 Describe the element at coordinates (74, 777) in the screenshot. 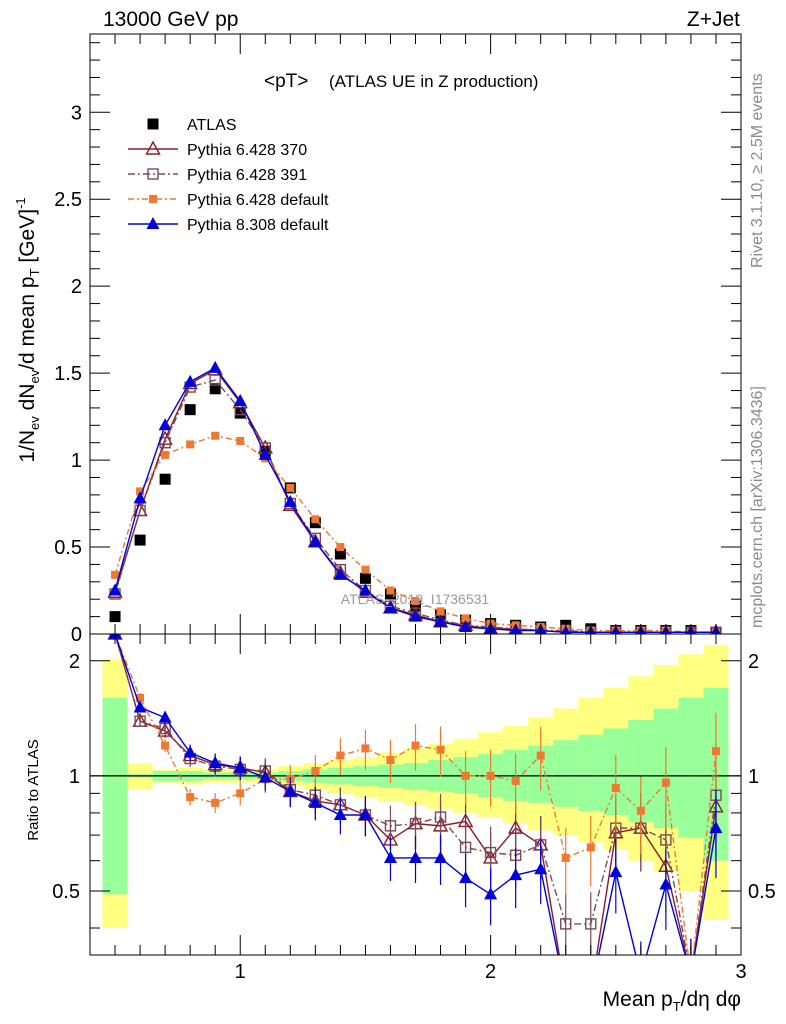

I see `y-tick-label-ratio: 1` at that location.